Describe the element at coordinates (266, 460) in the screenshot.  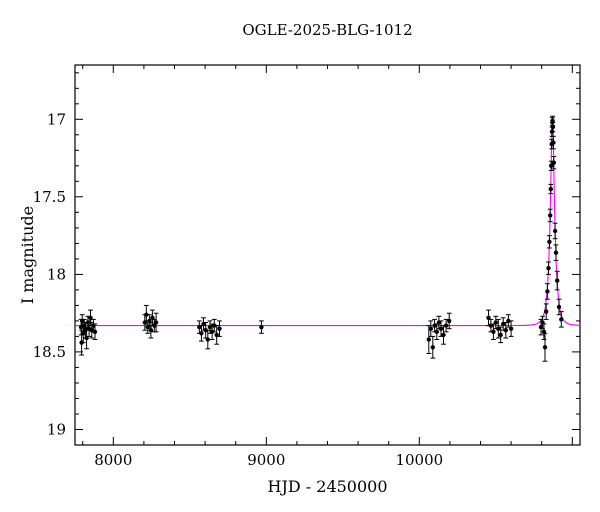
I see `svg-text: 9000` at that location.